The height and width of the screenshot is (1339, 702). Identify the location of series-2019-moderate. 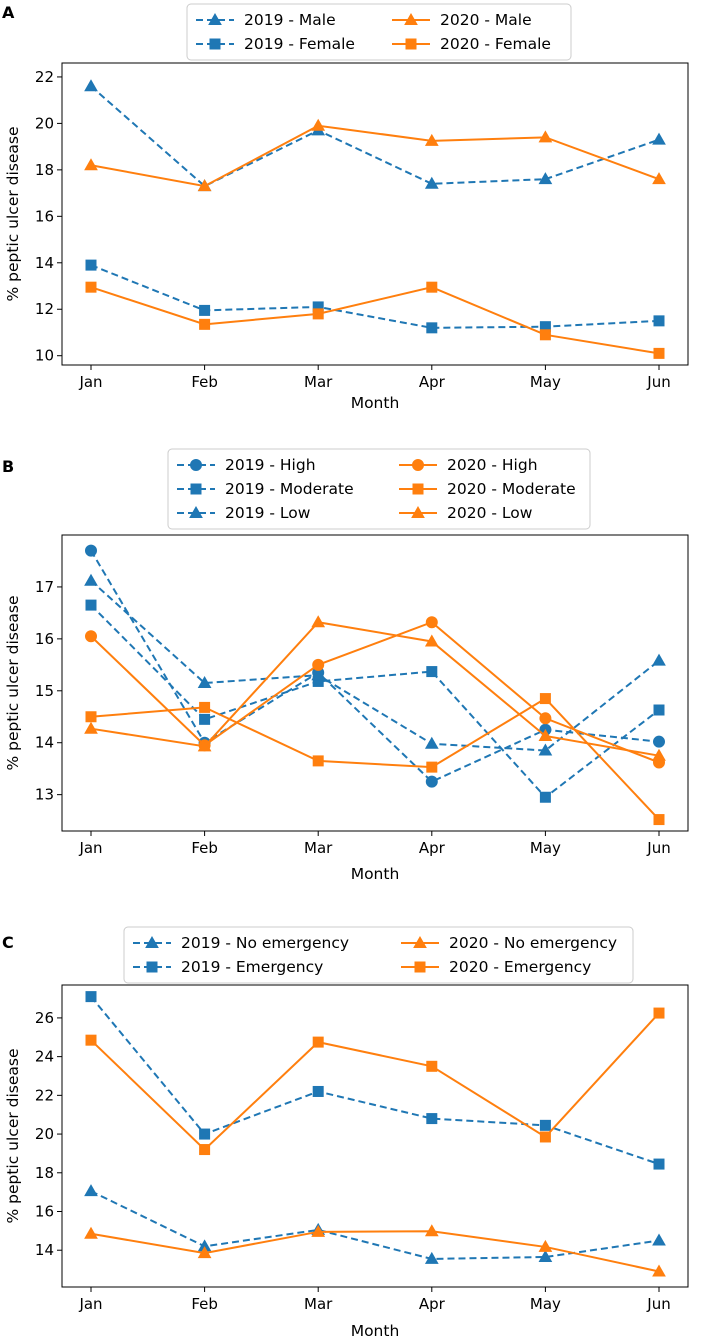
(375, 701).